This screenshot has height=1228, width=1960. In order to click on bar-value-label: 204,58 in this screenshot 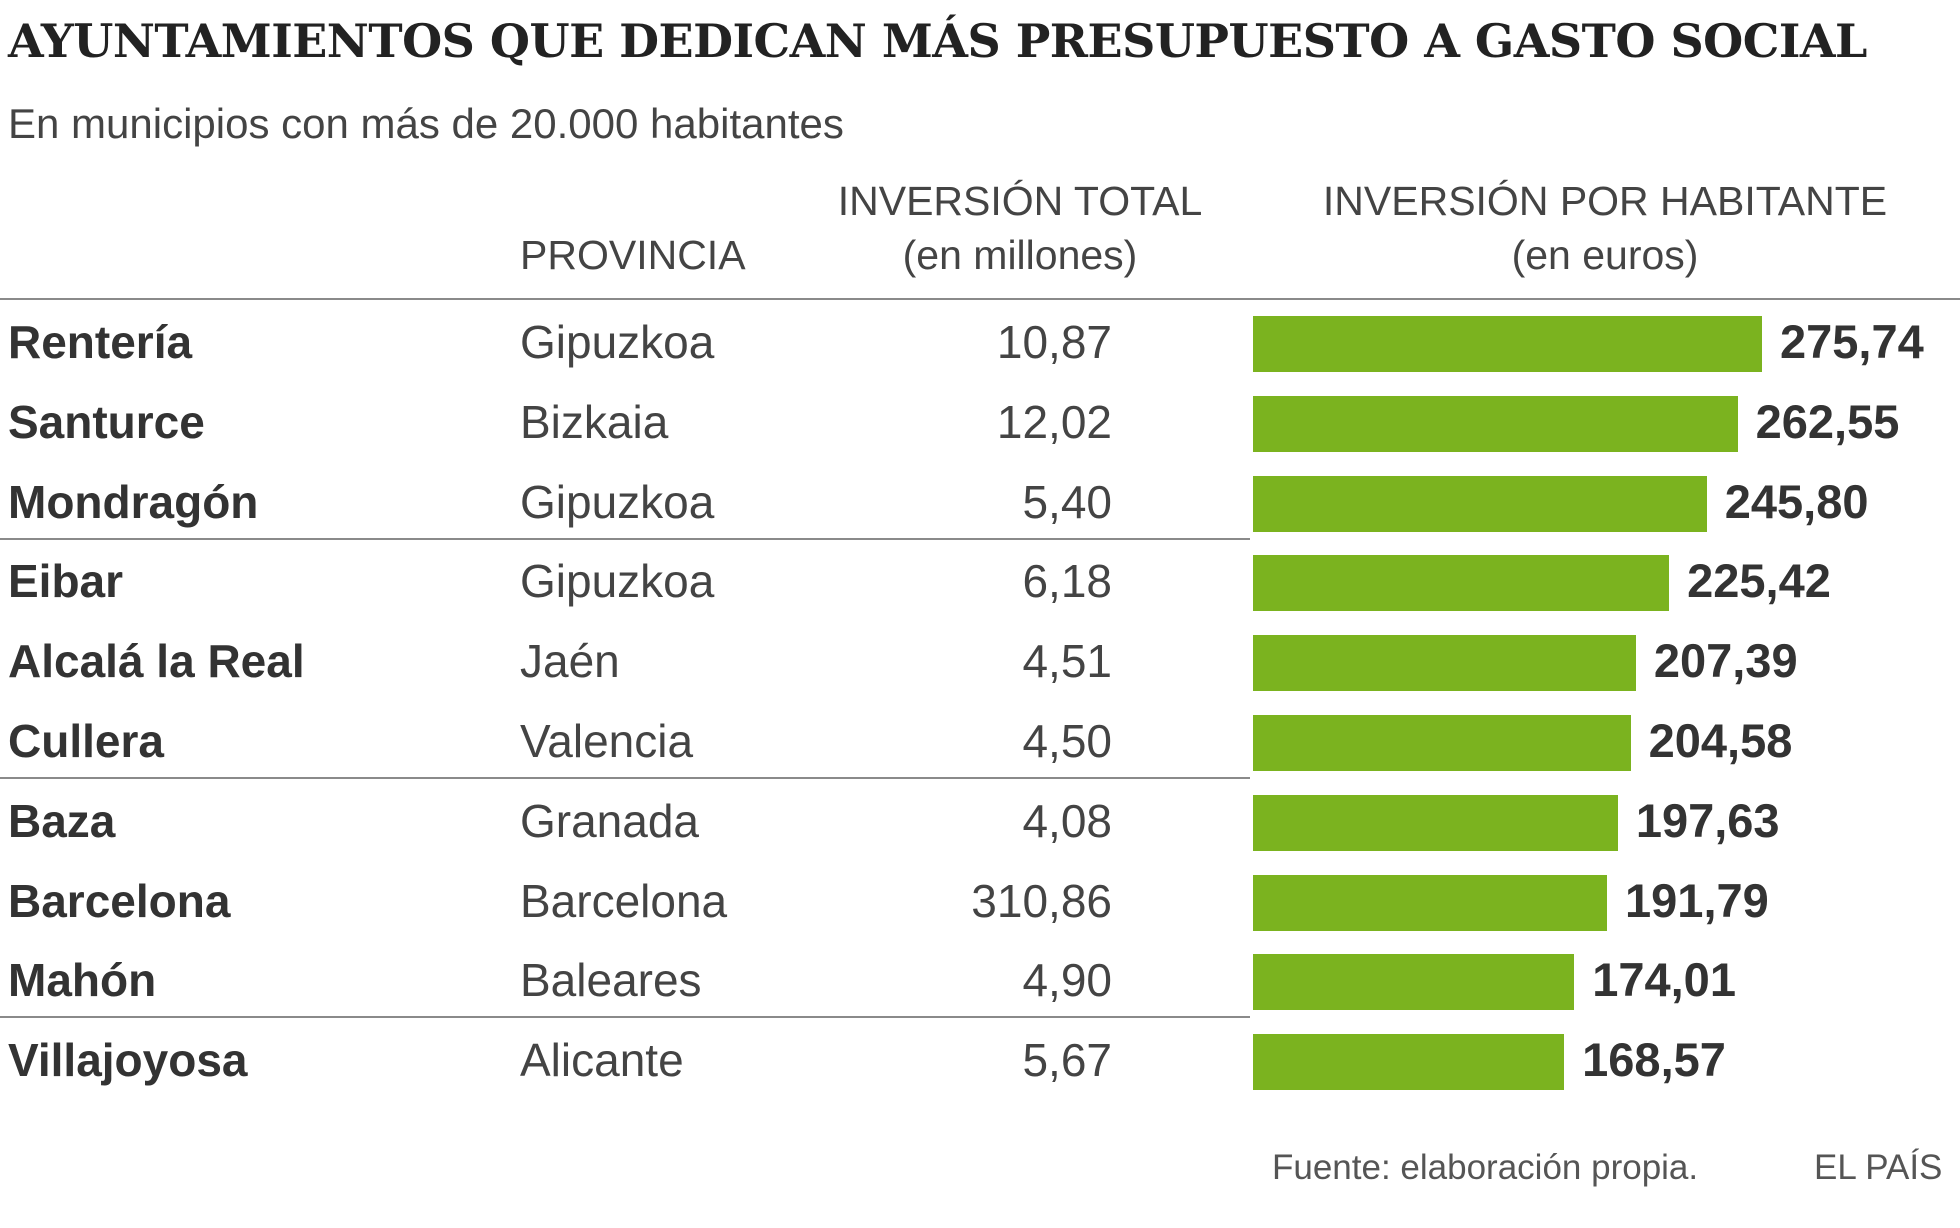, I will do `click(1720, 740)`.